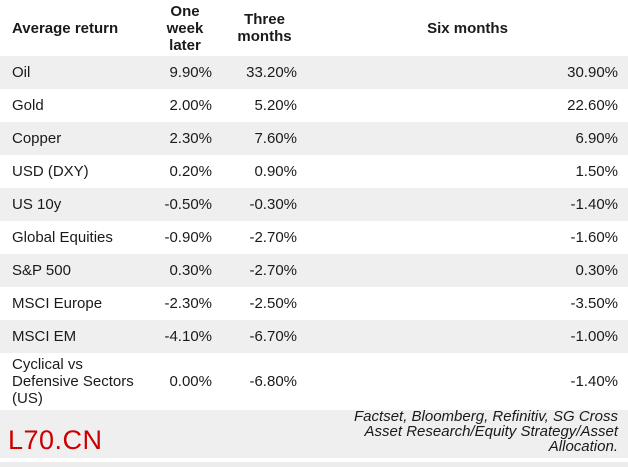  Describe the element at coordinates (467, 28) in the screenshot. I see `header-six-months: Six months` at that location.